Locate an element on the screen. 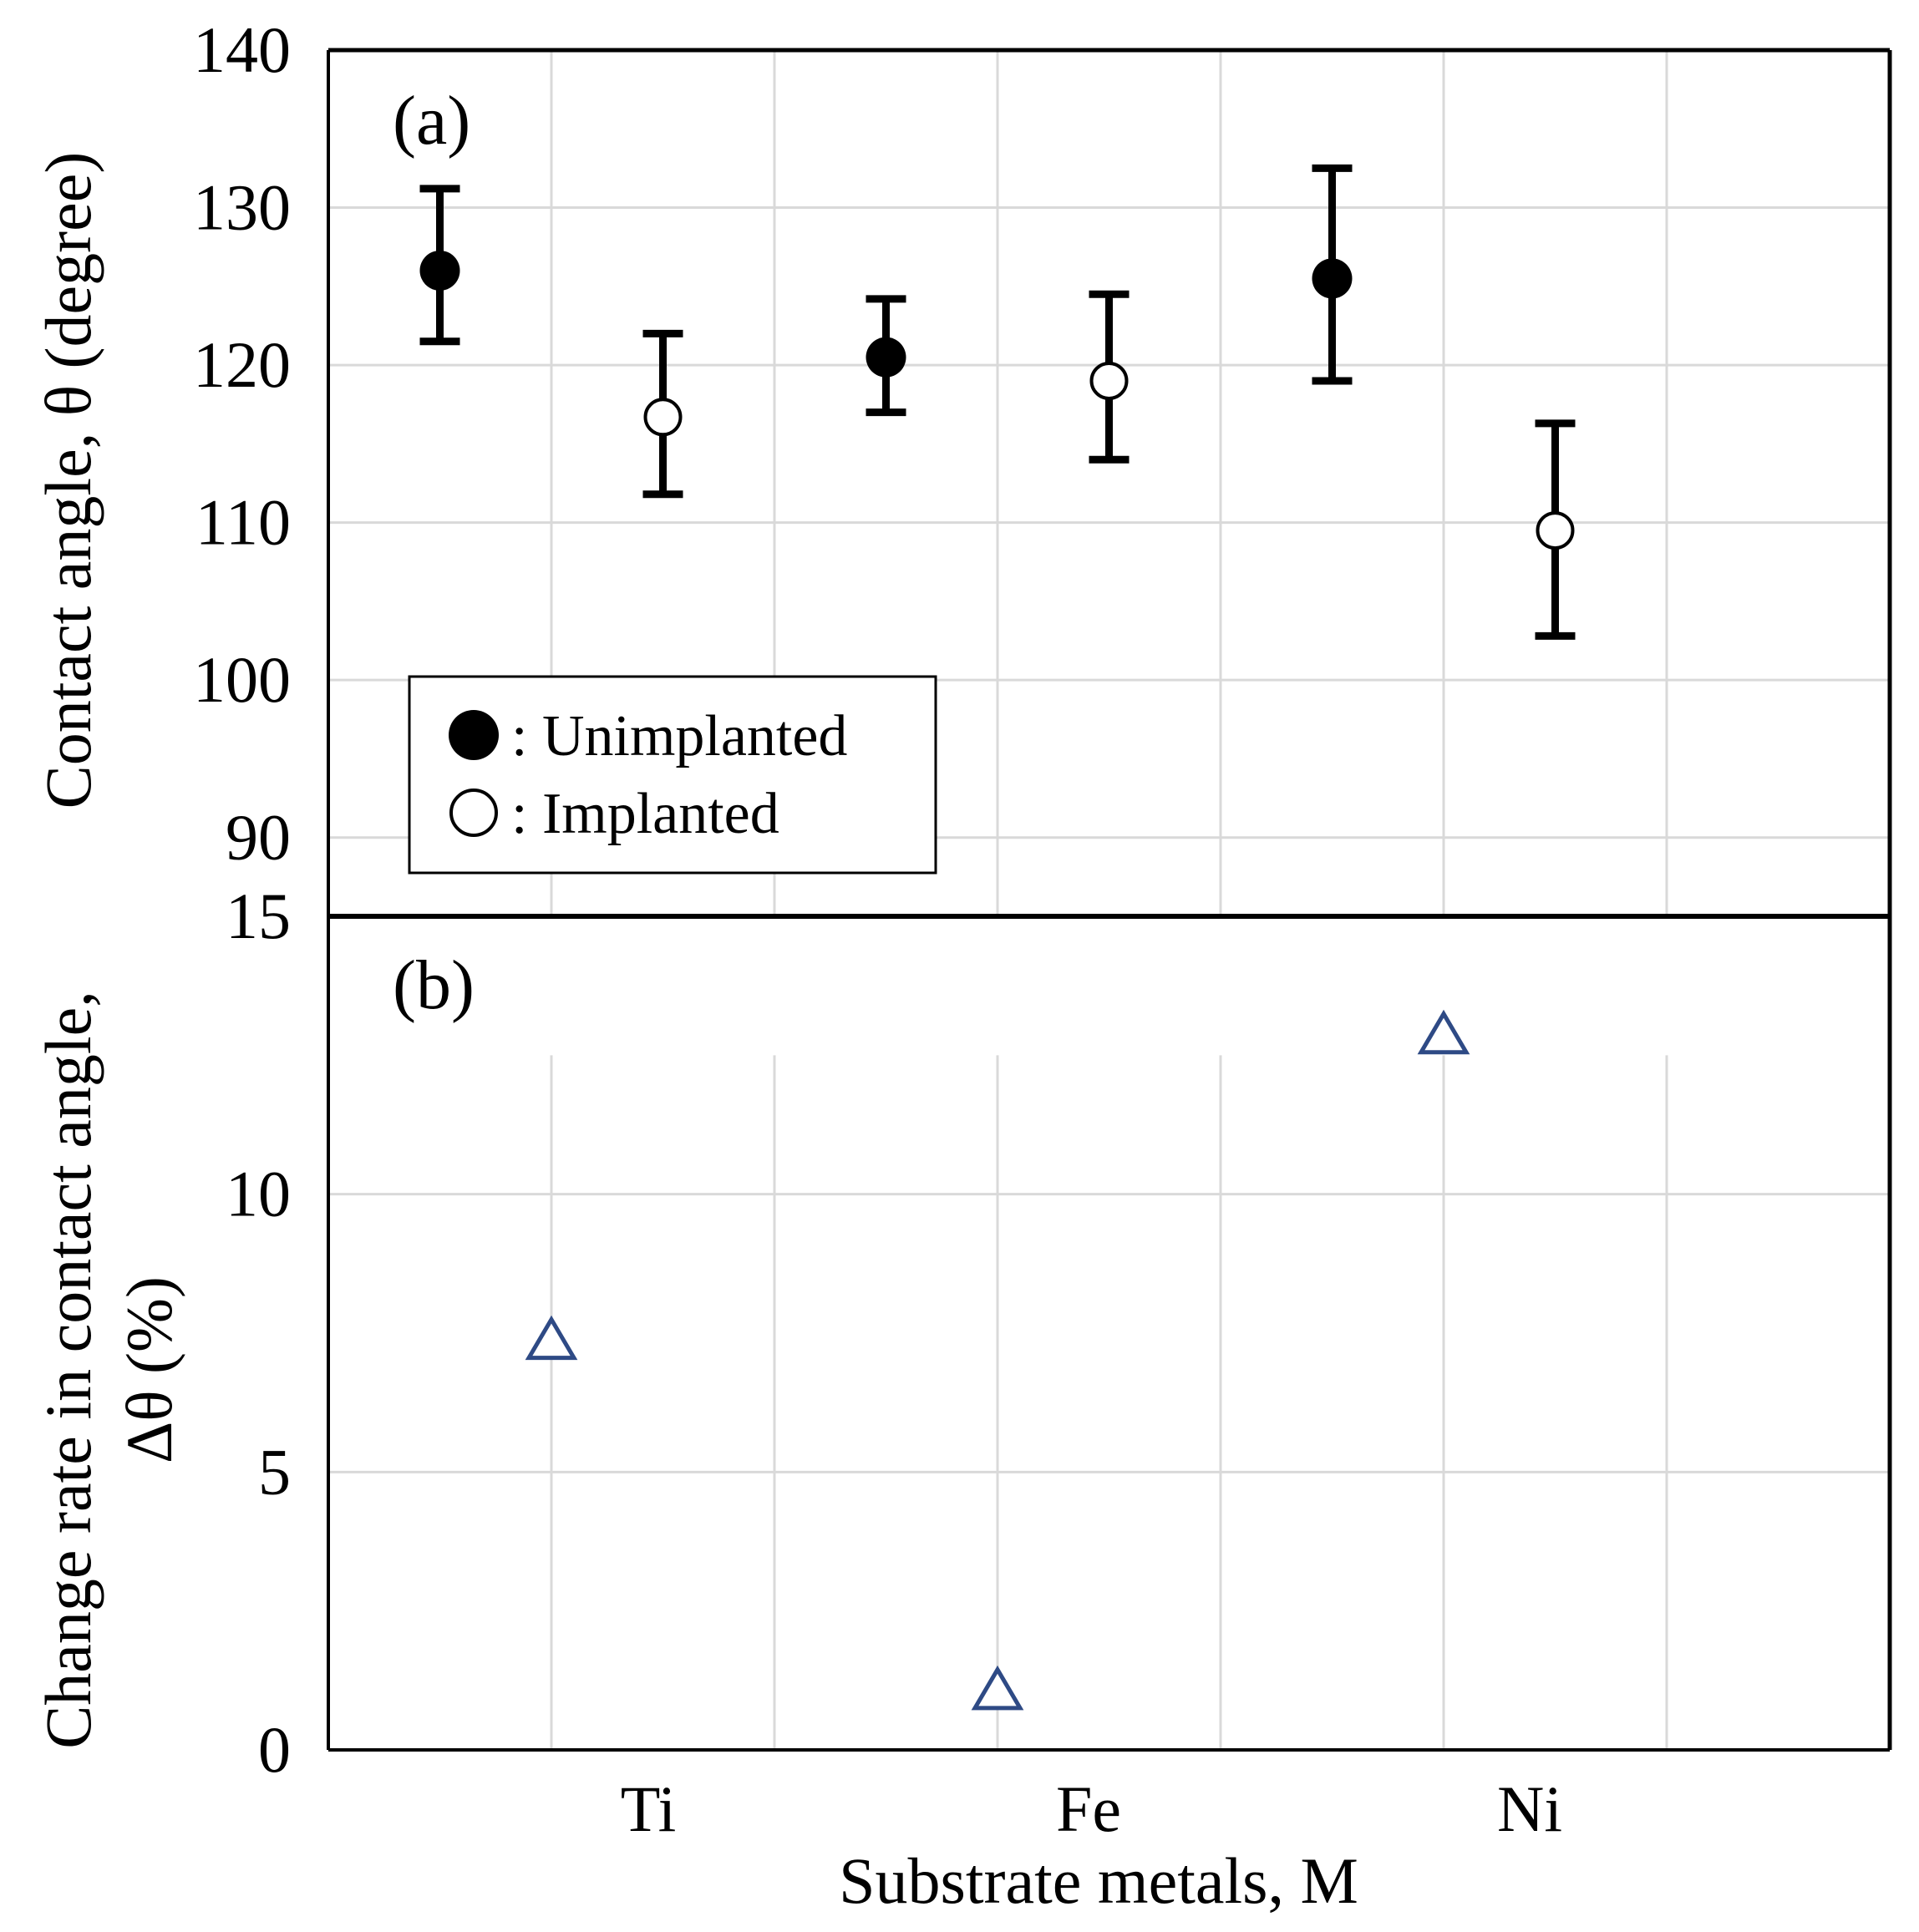 The width and height of the screenshot is (1919, 1932). panel-a-ytick-100: 100 is located at coordinates (242, 679).